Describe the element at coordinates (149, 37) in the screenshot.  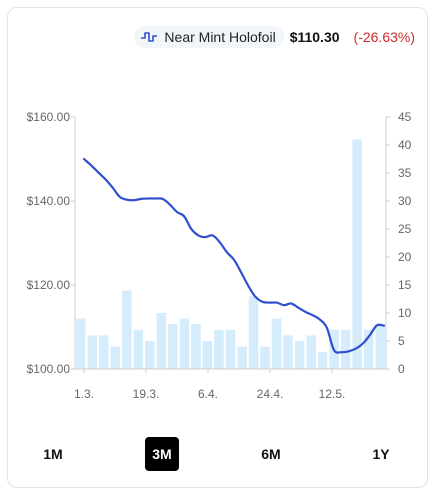
I see `line-chart-icon` at that location.